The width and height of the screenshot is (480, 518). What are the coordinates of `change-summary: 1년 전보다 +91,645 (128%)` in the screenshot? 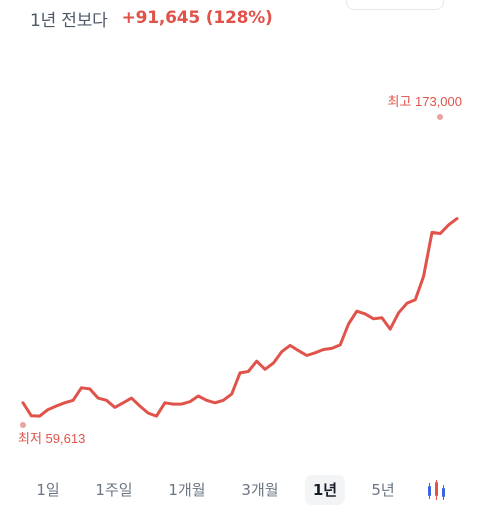 It's located at (151, 18).